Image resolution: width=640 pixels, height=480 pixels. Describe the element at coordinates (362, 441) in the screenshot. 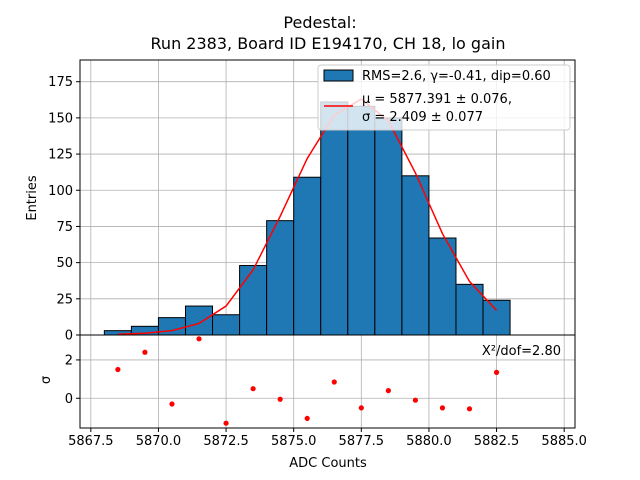

I see `xtick-label-4: 5877.5` at that location.